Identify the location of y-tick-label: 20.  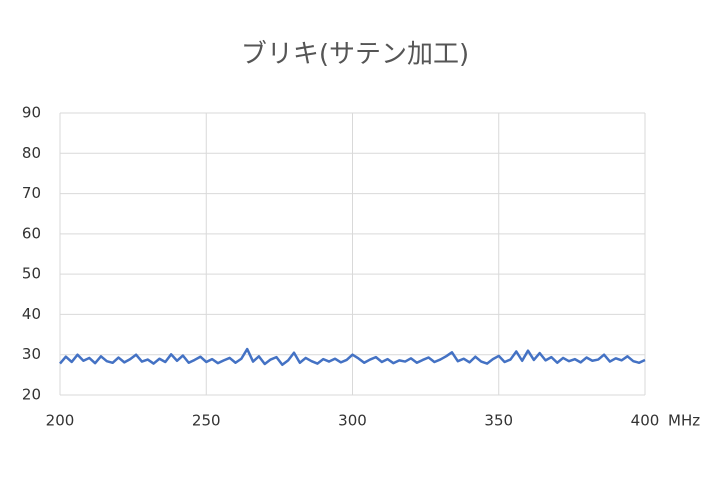
(31, 395).